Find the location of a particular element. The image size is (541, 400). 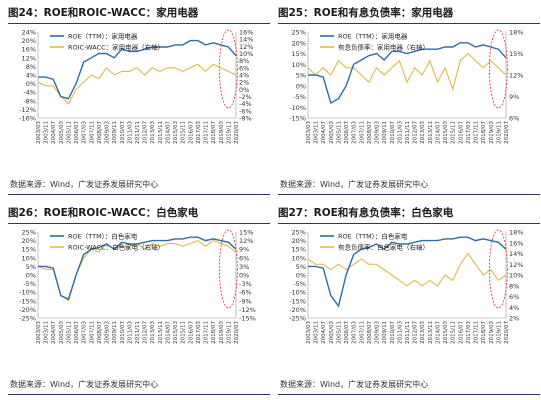

y-tick-label-right: 14% is located at coordinates (246, 40).